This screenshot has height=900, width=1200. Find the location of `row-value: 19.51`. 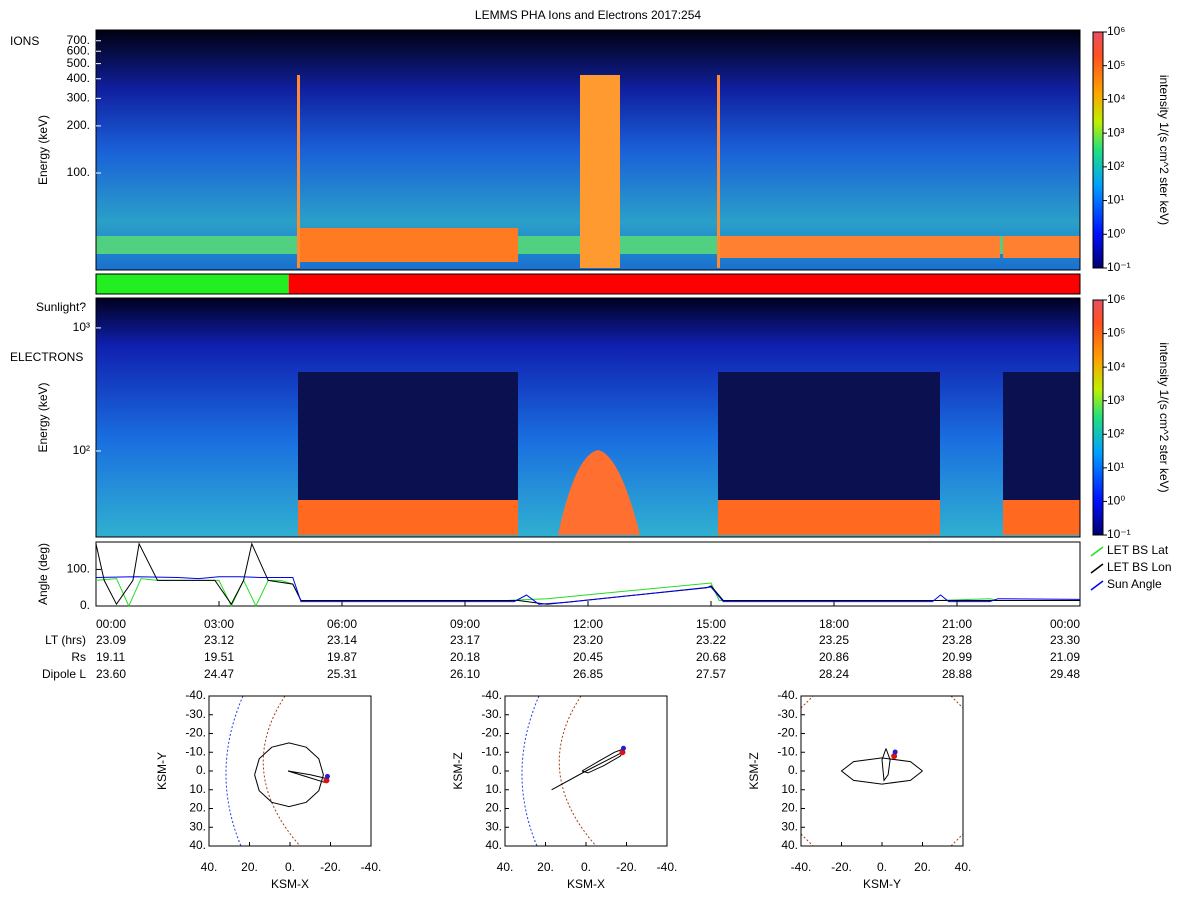

row-value: 19.51 is located at coordinates (219, 657).